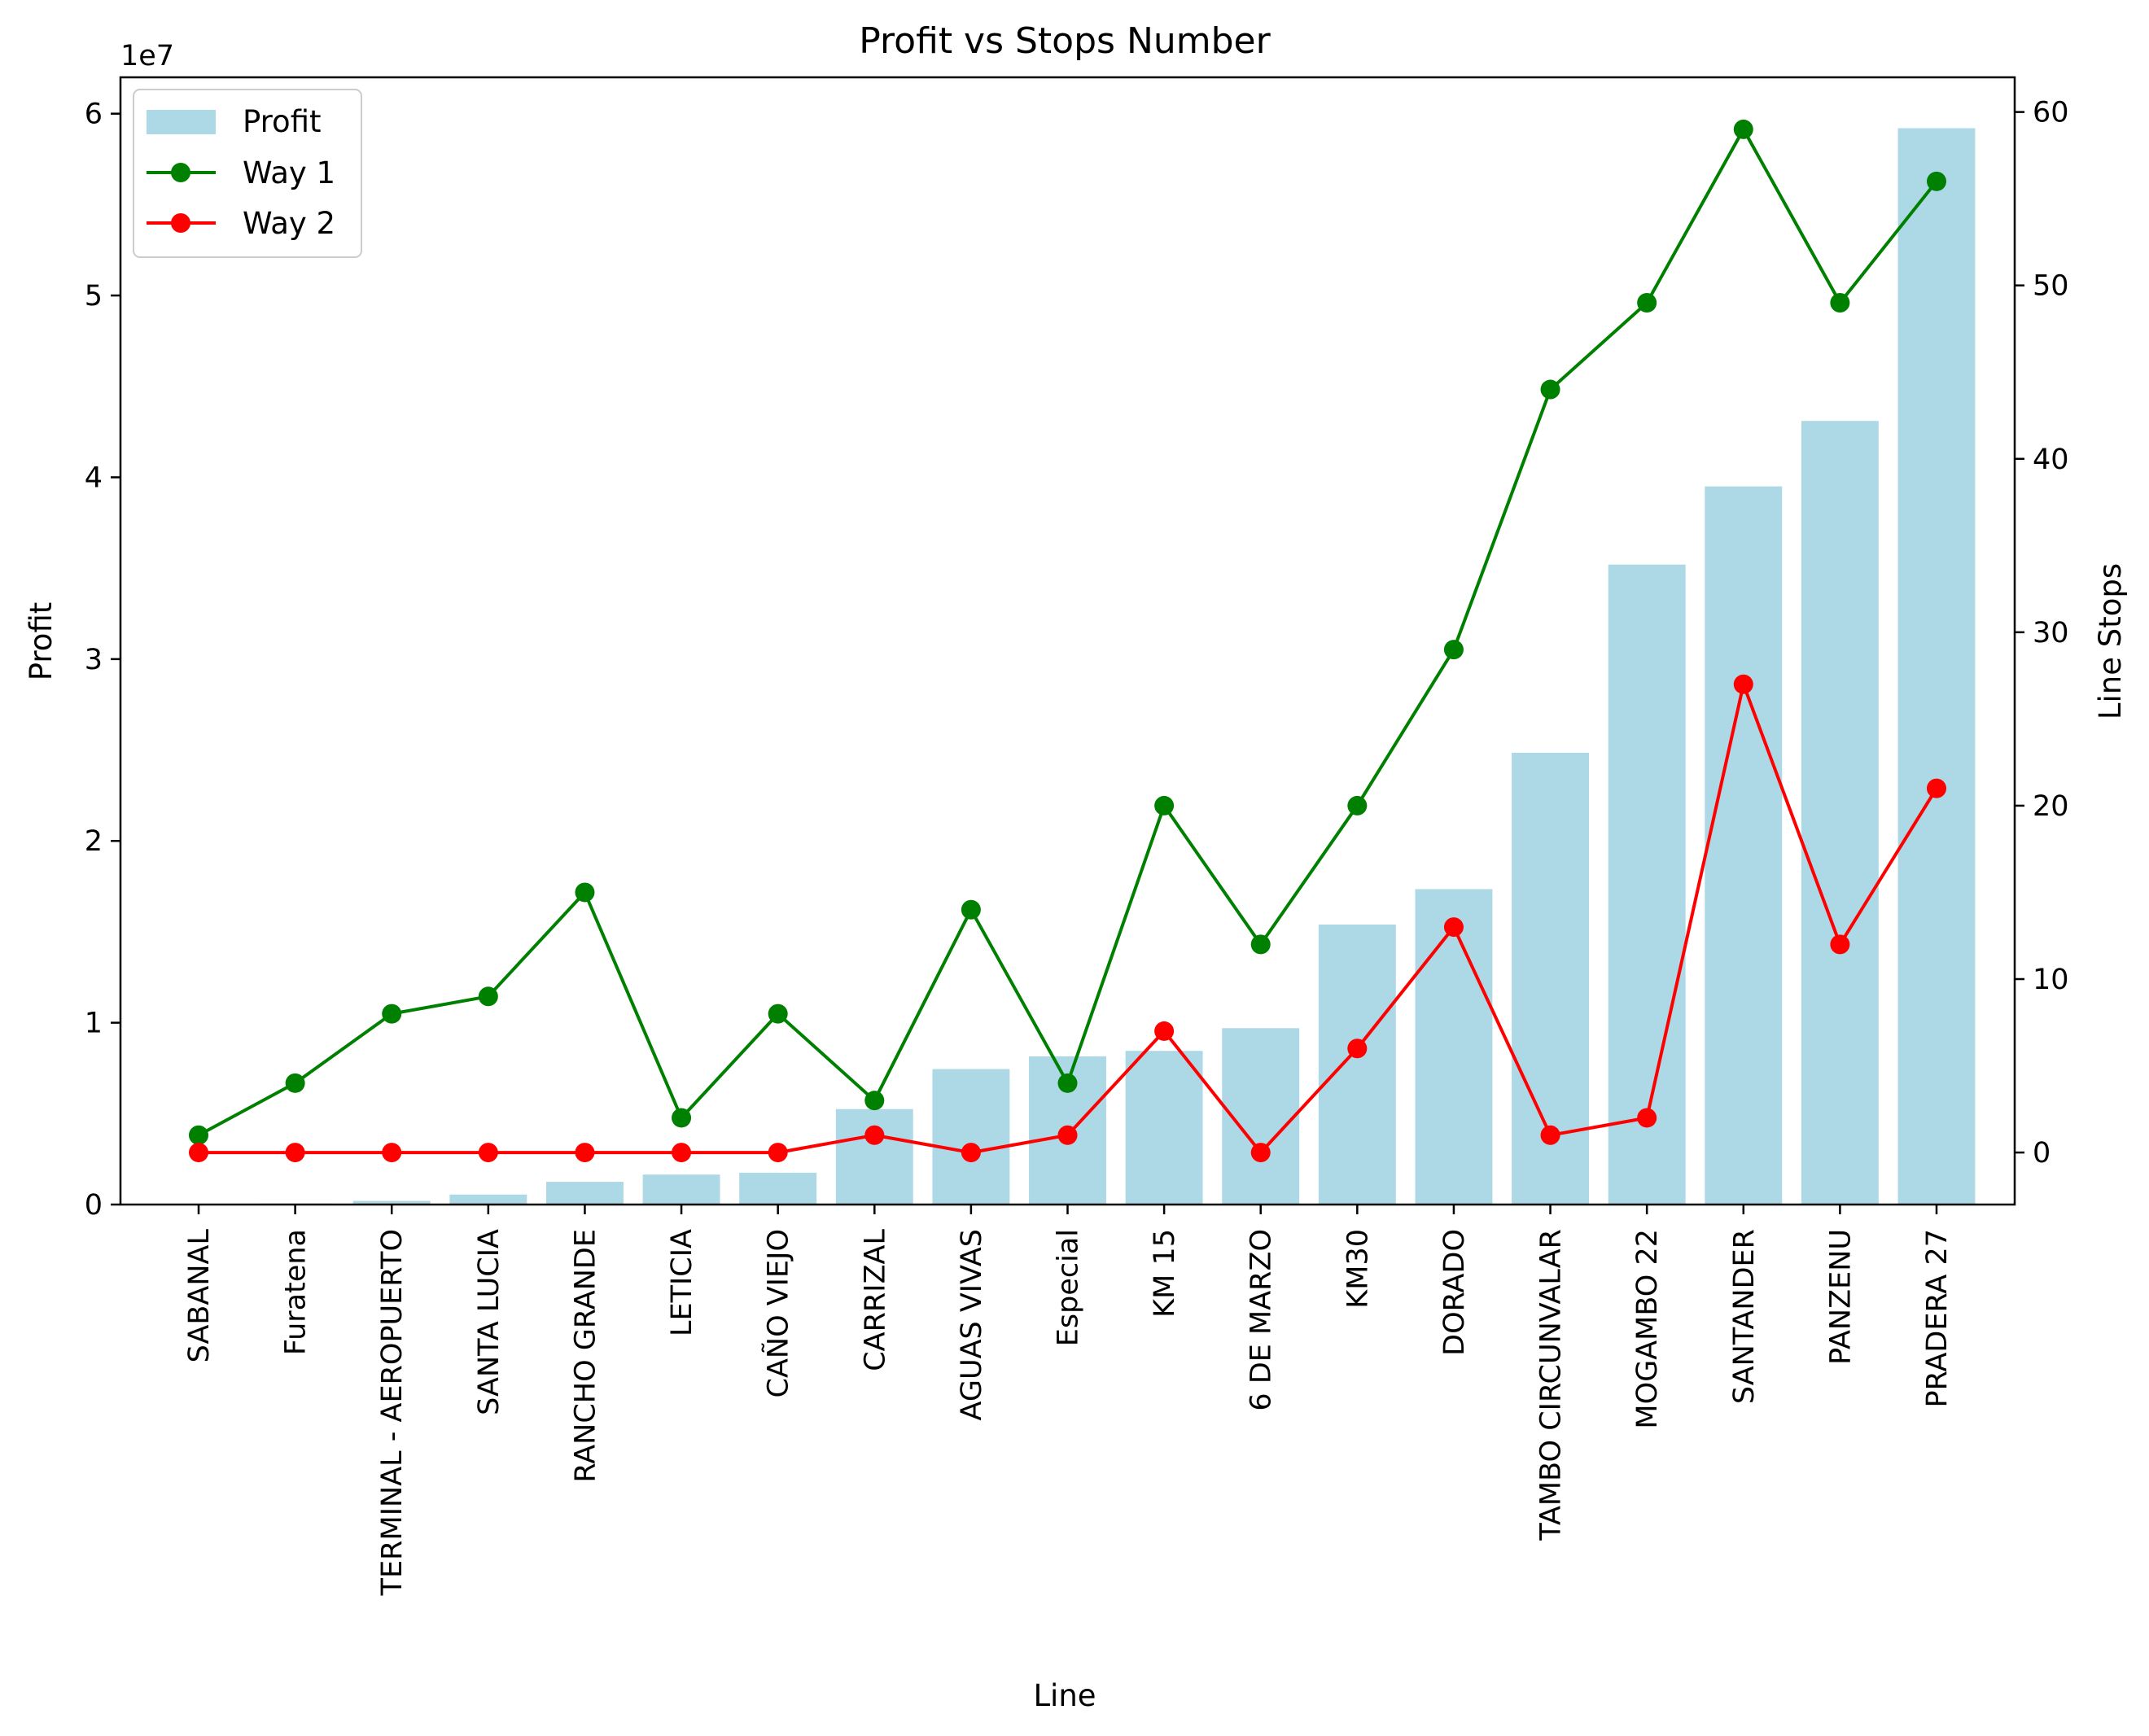  I want to click on x-tick-label-terminal-aeropuerto: TERMINAL - AEROPUERTO, so click(392, 1412).